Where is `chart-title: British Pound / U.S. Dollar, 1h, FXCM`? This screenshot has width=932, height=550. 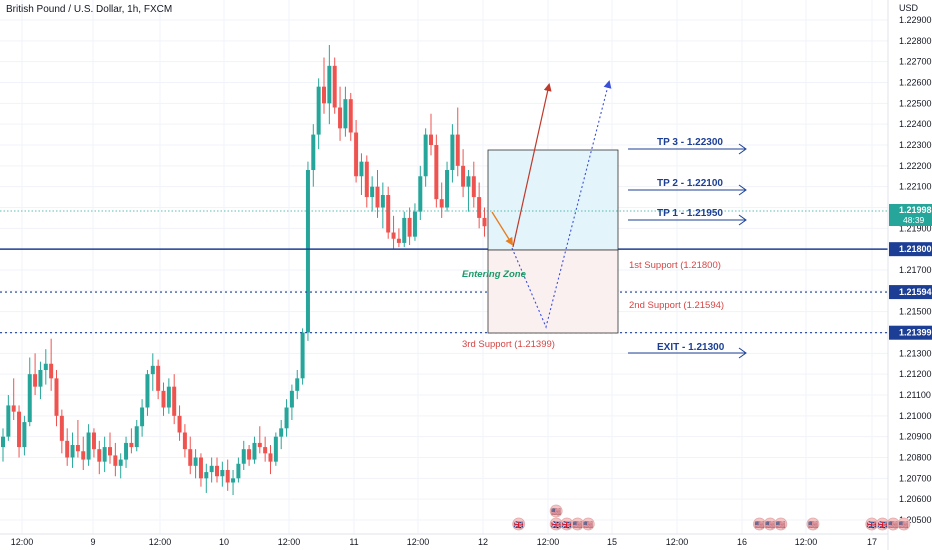 chart-title: British Pound / U.S. Dollar, 1h, FXCM is located at coordinates (89, 9).